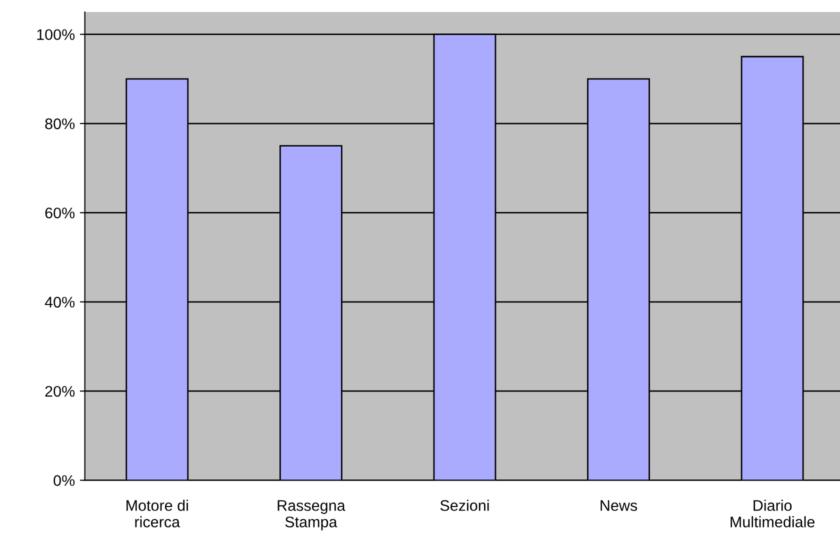 The width and height of the screenshot is (840, 547). What do you see at coordinates (619, 505) in the screenshot?
I see `x-tick-label: News` at bounding box center [619, 505].